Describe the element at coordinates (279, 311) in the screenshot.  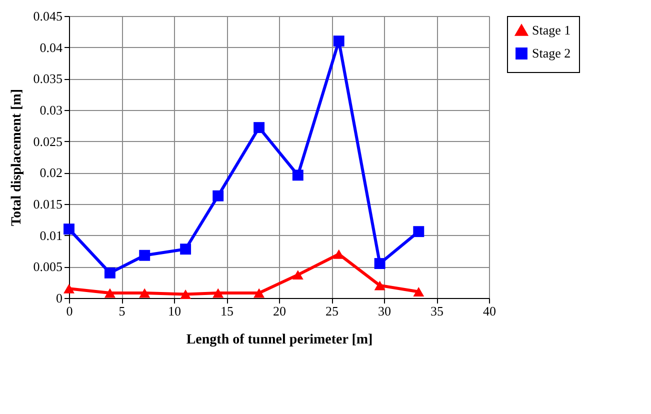
I see `x-tick-label: 20` at that location.